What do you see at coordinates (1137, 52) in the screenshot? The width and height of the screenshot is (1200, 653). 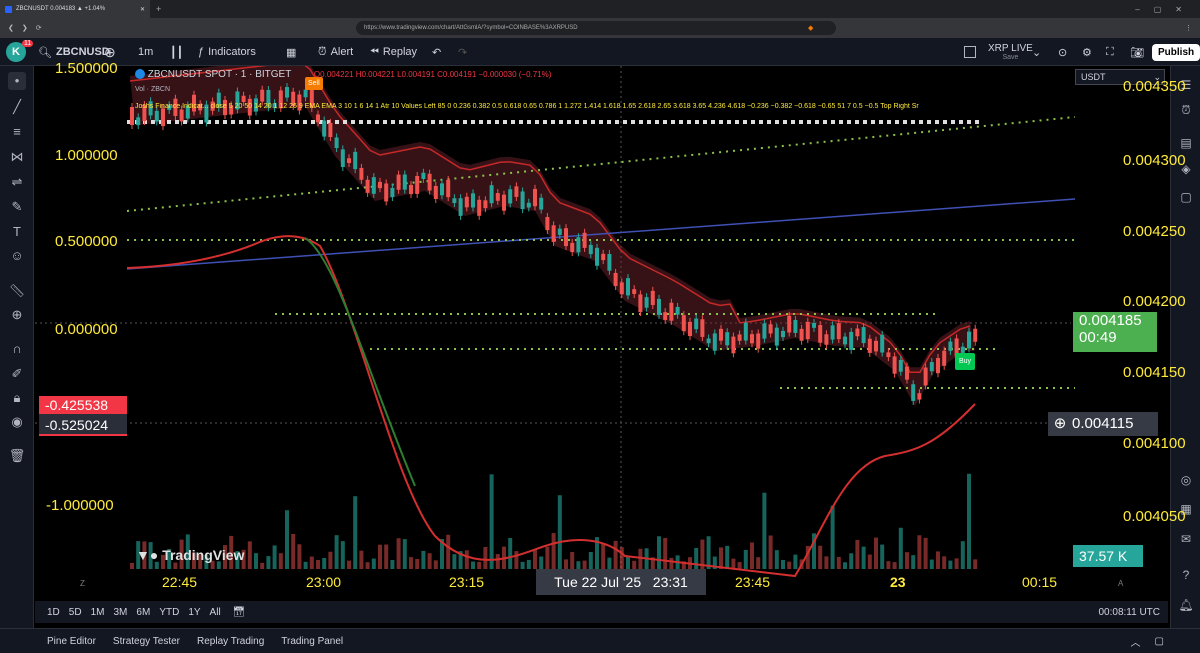 I see `camera-icon: 📷︎` at bounding box center [1137, 52].